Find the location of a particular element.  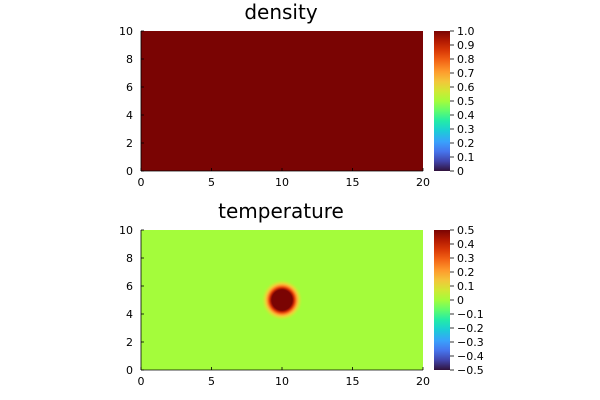

colorbar-tick-label: 1.0 is located at coordinates (466, 31).